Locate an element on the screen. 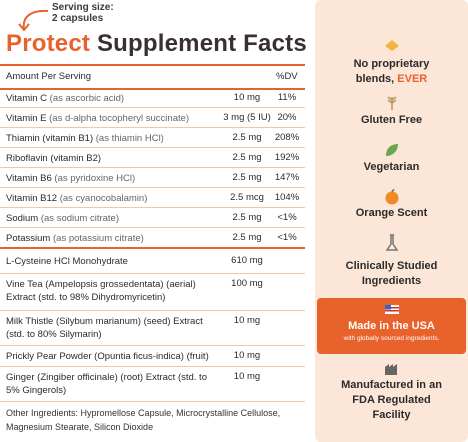 The width and height of the screenshot is (468, 442). amount: 100 mg is located at coordinates (247, 283).